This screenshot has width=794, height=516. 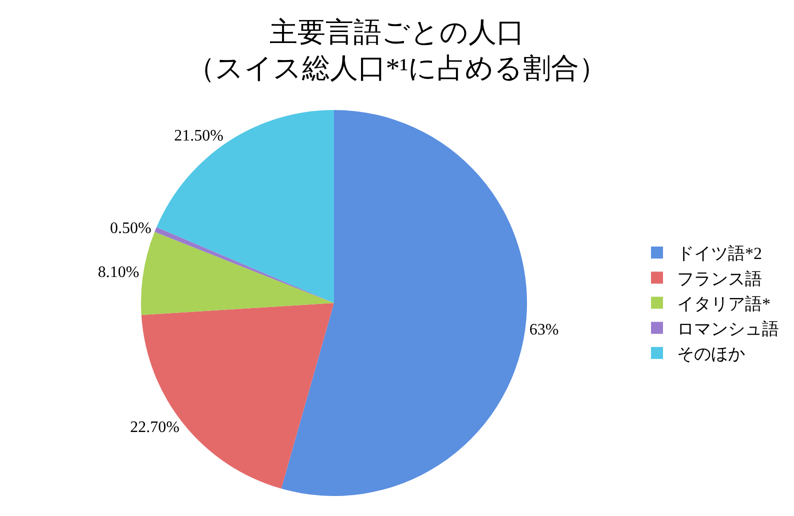 I want to click on data-label: 63%, so click(x=544, y=329).